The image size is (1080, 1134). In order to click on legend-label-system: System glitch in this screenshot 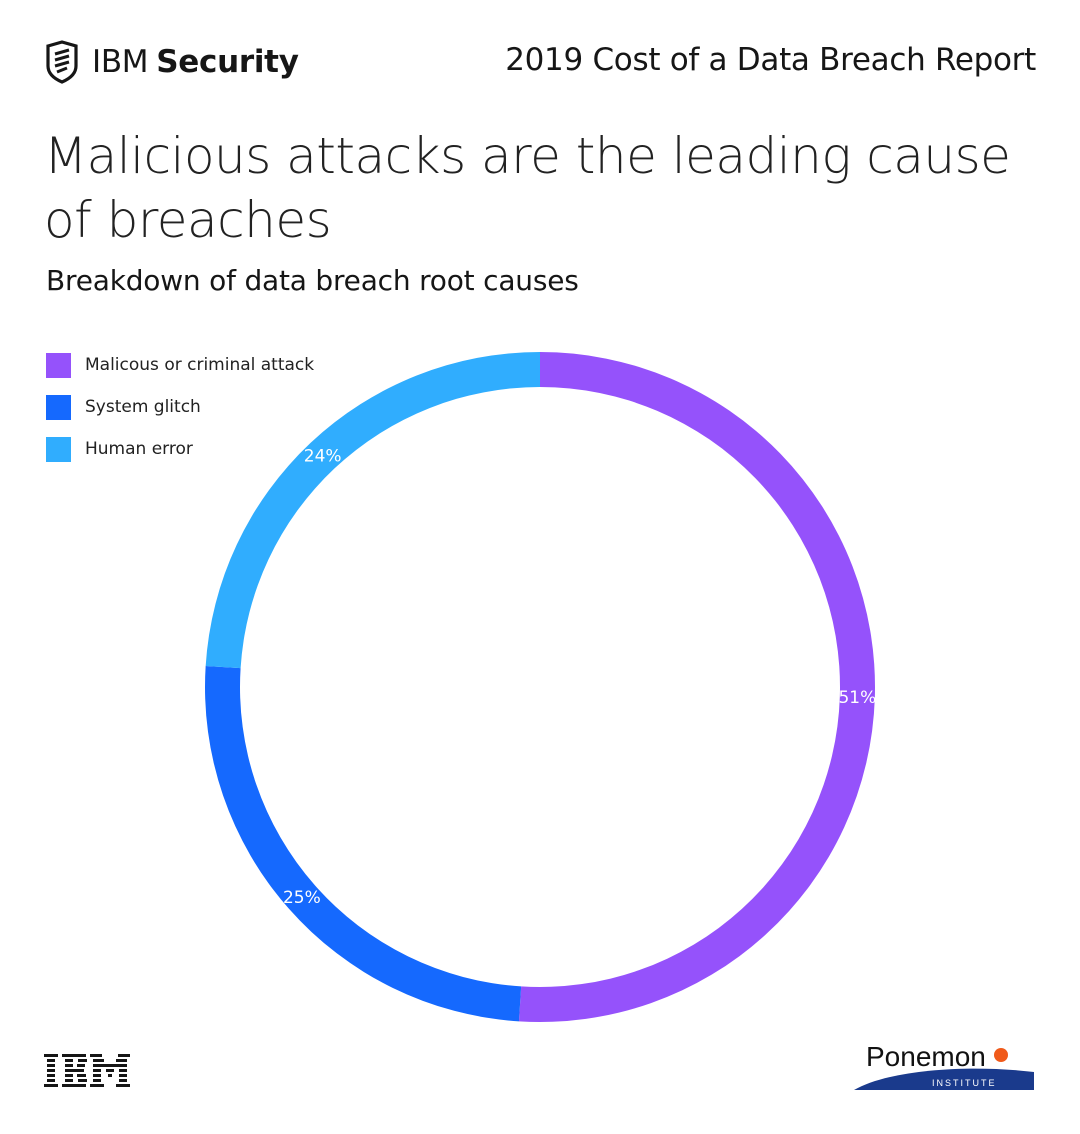, I will do `click(143, 407)`.